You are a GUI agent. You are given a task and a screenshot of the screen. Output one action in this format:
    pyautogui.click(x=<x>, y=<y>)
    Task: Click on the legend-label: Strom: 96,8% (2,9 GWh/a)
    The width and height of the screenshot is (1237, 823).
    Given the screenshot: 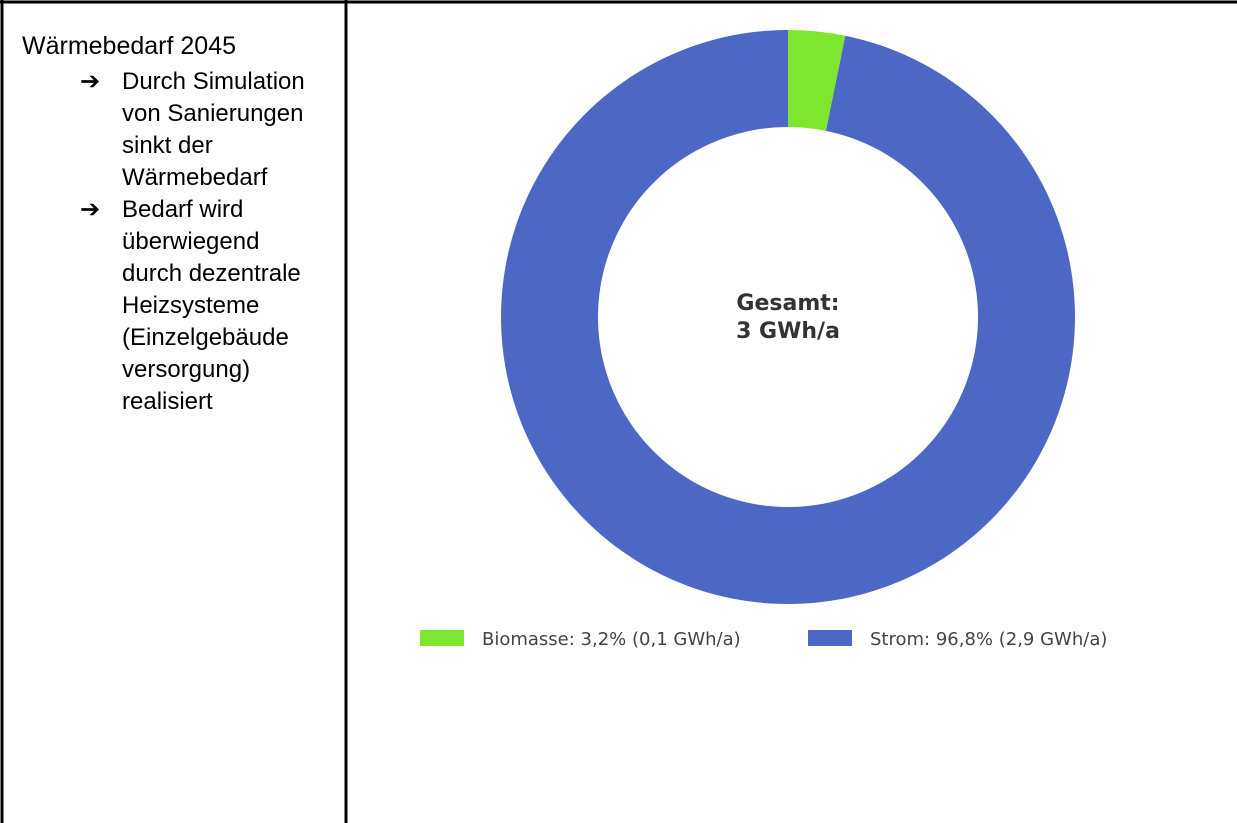 What is the action you would take?
    pyautogui.click(x=988, y=639)
    